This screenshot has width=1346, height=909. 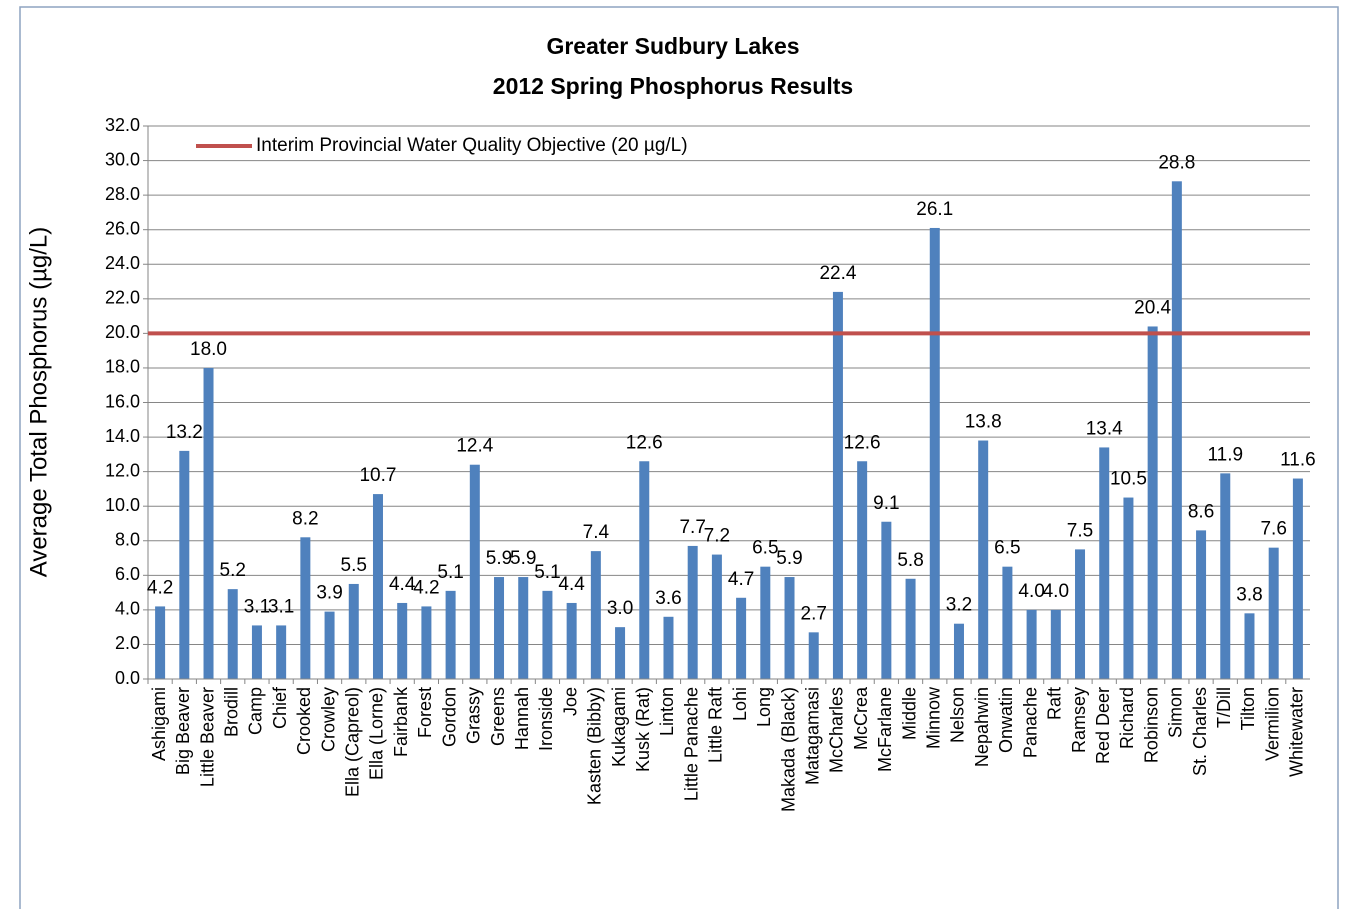 I want to click on value-label: 8.6, so click(x=1201, y=511).